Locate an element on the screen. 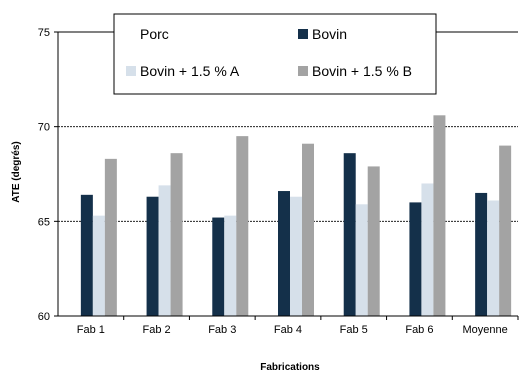 The image size is (520, 371). x-axis-title: Fabrications is located at coordinates (290, 366).